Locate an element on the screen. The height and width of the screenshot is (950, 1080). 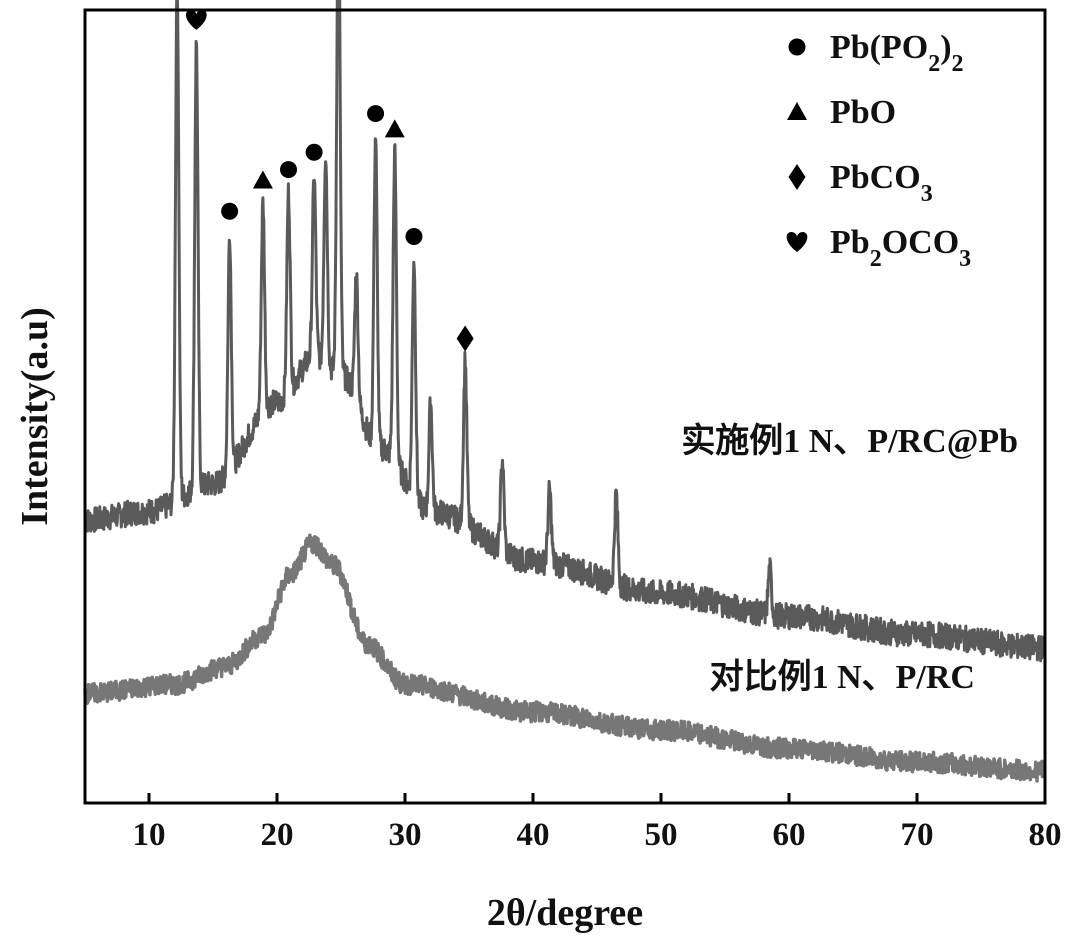
x-tick-label-70: 70 is located at coordinates (917, 835).